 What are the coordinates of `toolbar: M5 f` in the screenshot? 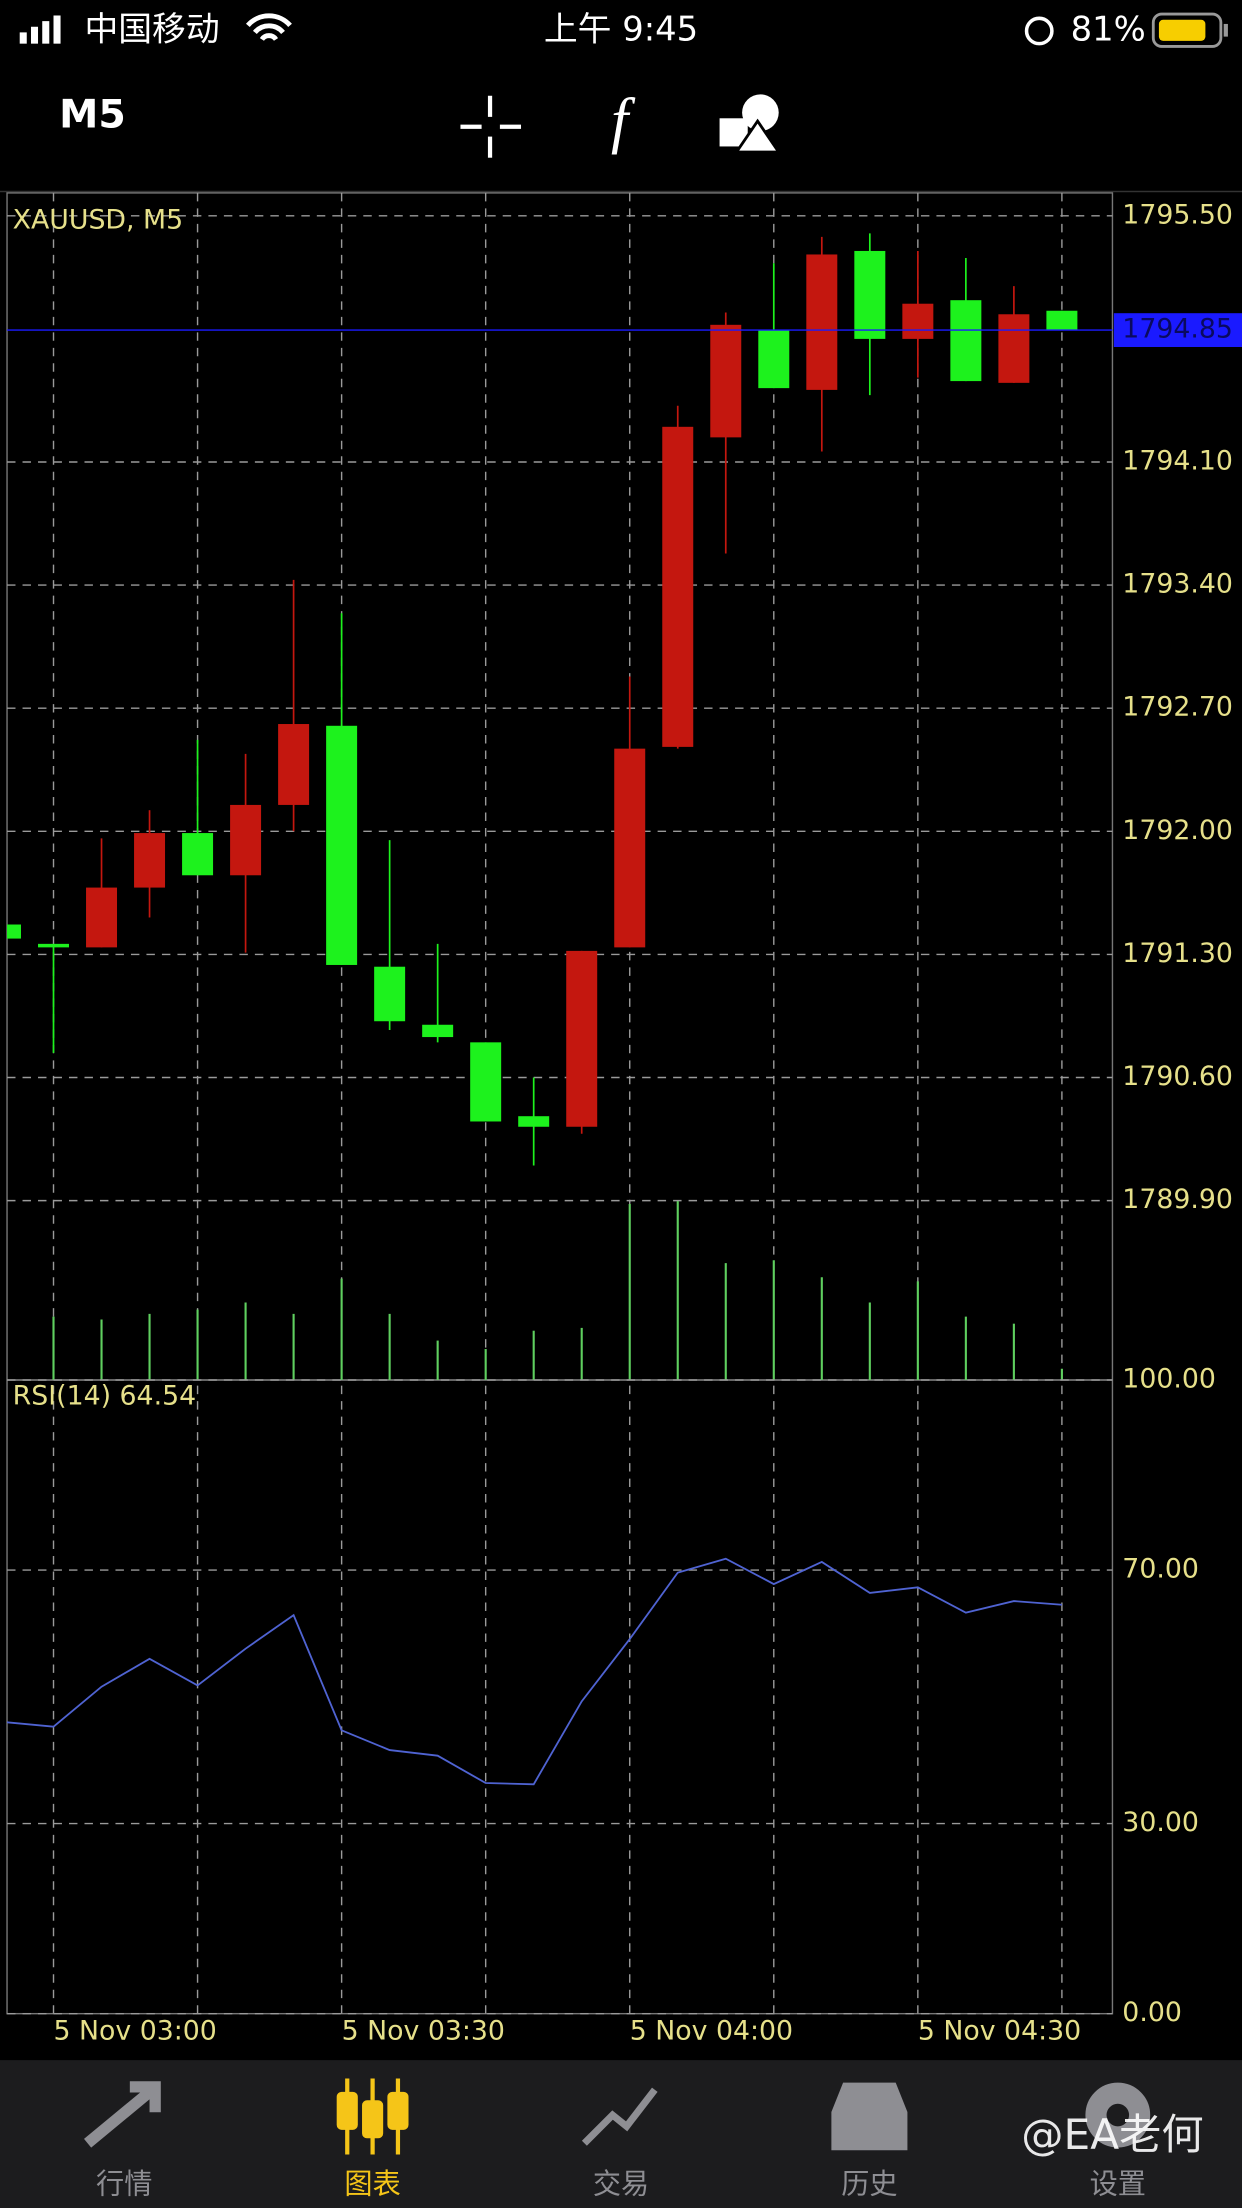 It's located at (420, 122).